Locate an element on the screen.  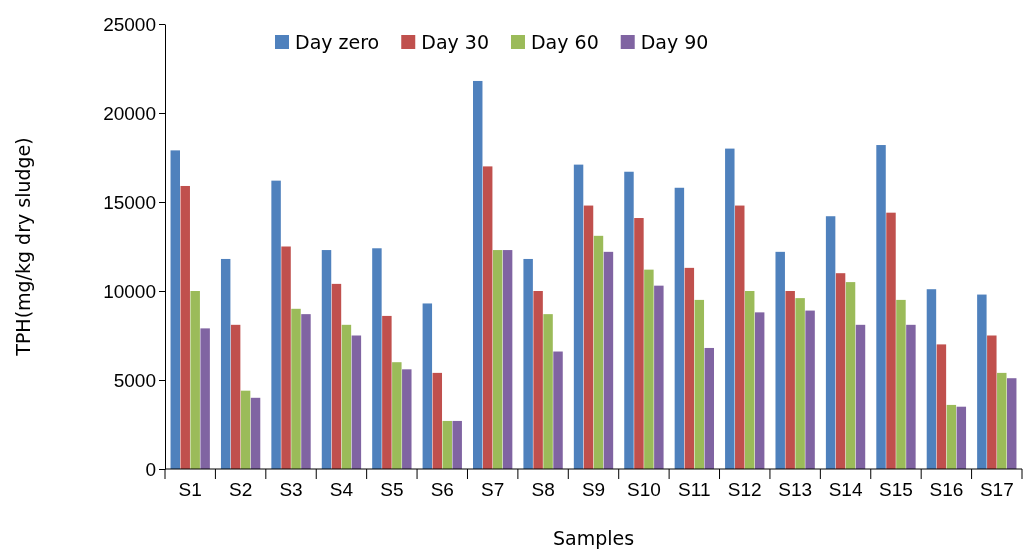
y-tick-label: 0 is located at coordinates (150, 469).